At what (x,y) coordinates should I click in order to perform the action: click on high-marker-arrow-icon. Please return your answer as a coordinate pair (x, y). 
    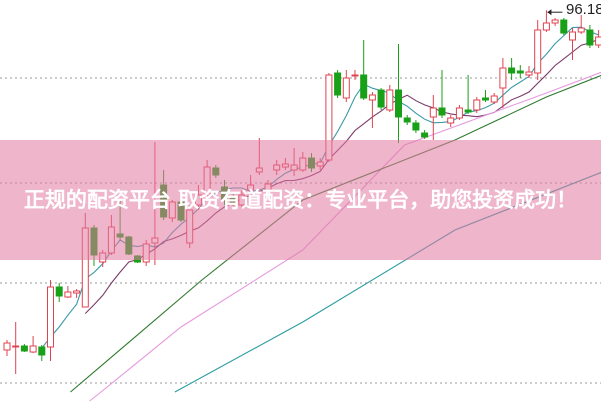
    Looking at the image, I should click on (549, 12).